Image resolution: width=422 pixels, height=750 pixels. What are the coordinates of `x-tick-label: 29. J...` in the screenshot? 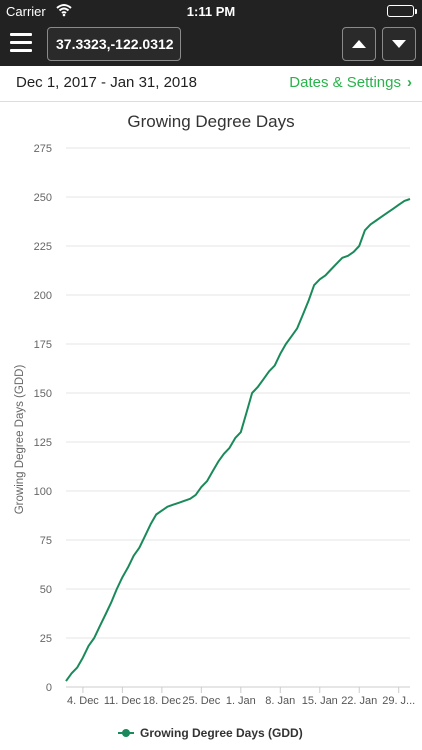 It's located at (398, 701).